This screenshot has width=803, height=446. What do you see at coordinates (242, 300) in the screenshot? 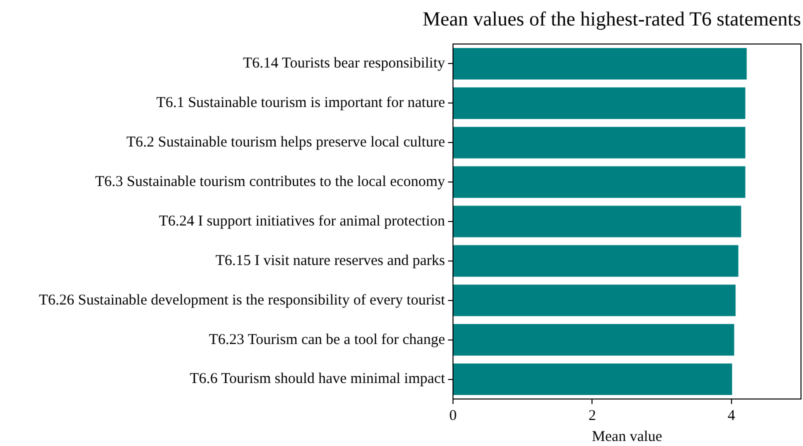
I see `y-tick-label: T6.26 Sustainable development is the responsibility of every tourist` at bounding box center [242, 300].